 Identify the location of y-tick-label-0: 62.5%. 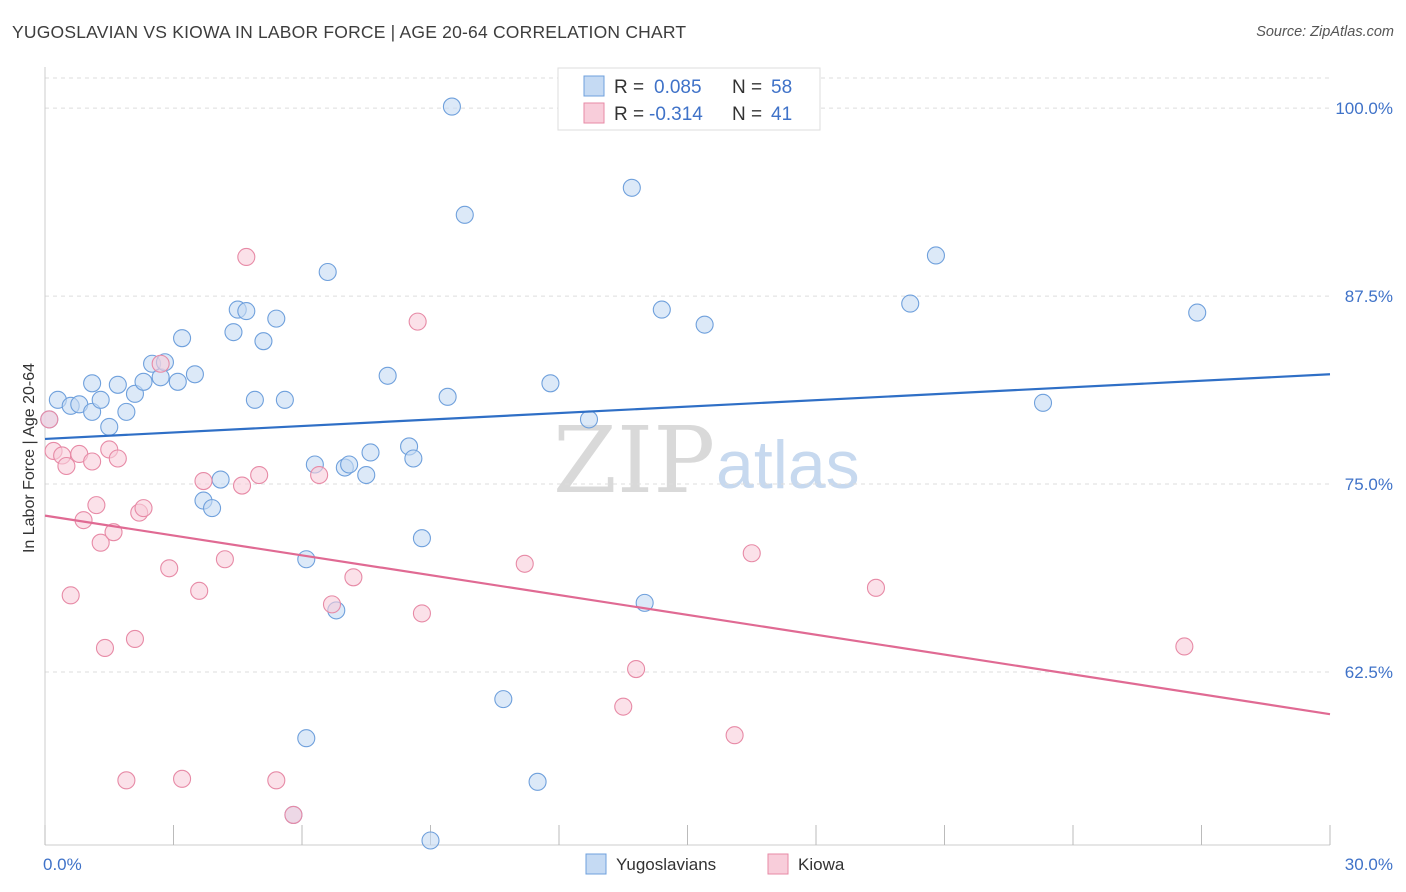
(1369, 672).